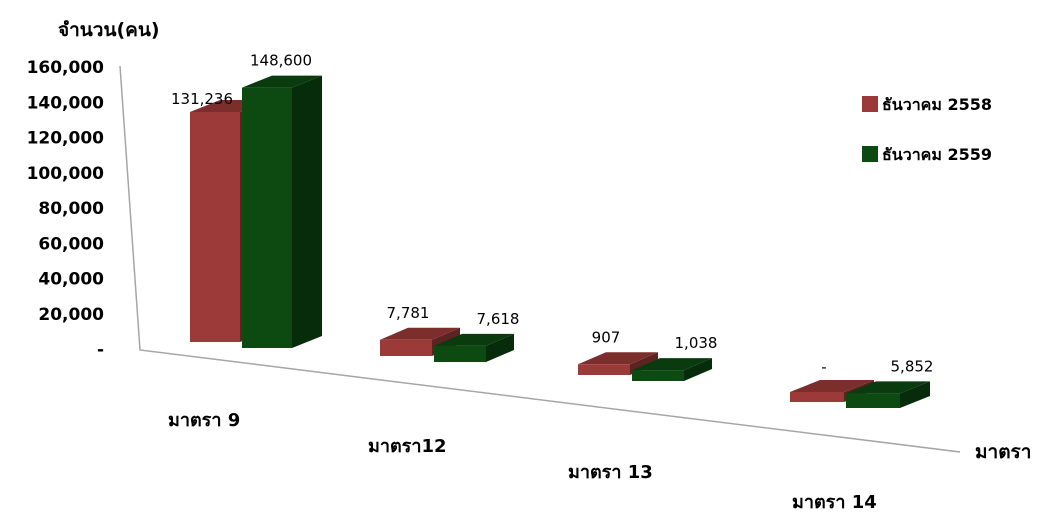 Image resolution: width=1053 pixels, height=512 pixels. Describe the element at coordinates (1003, 452) in the screenshot. I see `x-axis-label: มาตรา` at that location.